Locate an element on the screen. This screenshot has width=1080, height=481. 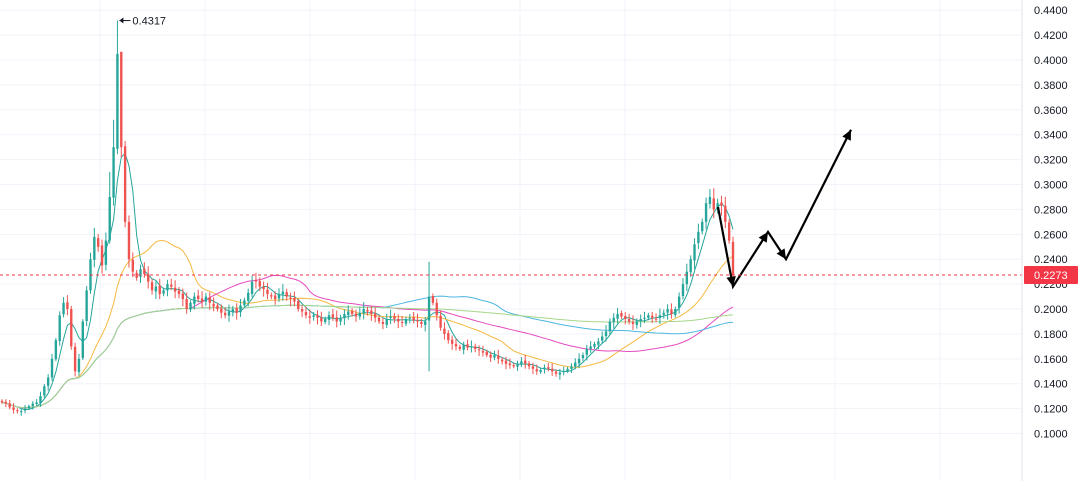
y-tick-label: 0.1800 is located at coordinates (1051, 335).